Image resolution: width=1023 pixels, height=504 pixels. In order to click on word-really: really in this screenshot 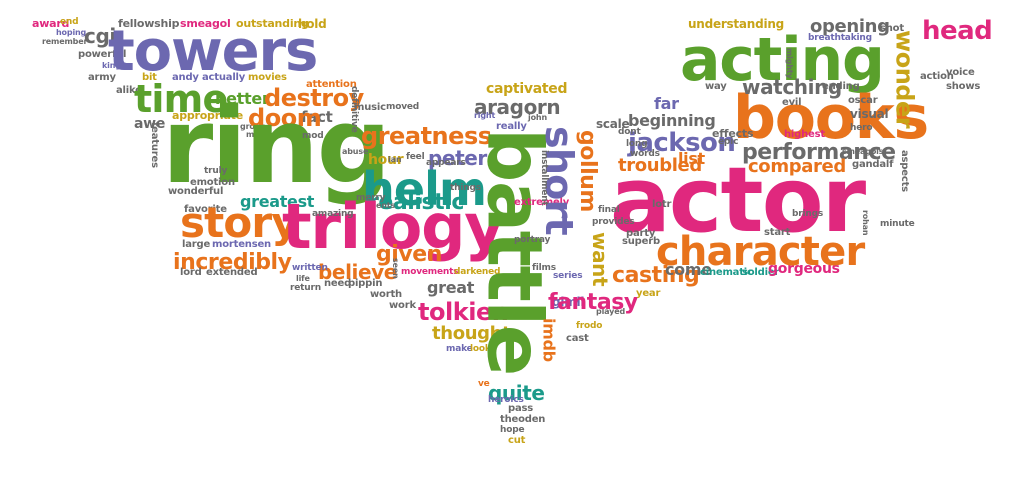, I will do `click(511, 126)`.